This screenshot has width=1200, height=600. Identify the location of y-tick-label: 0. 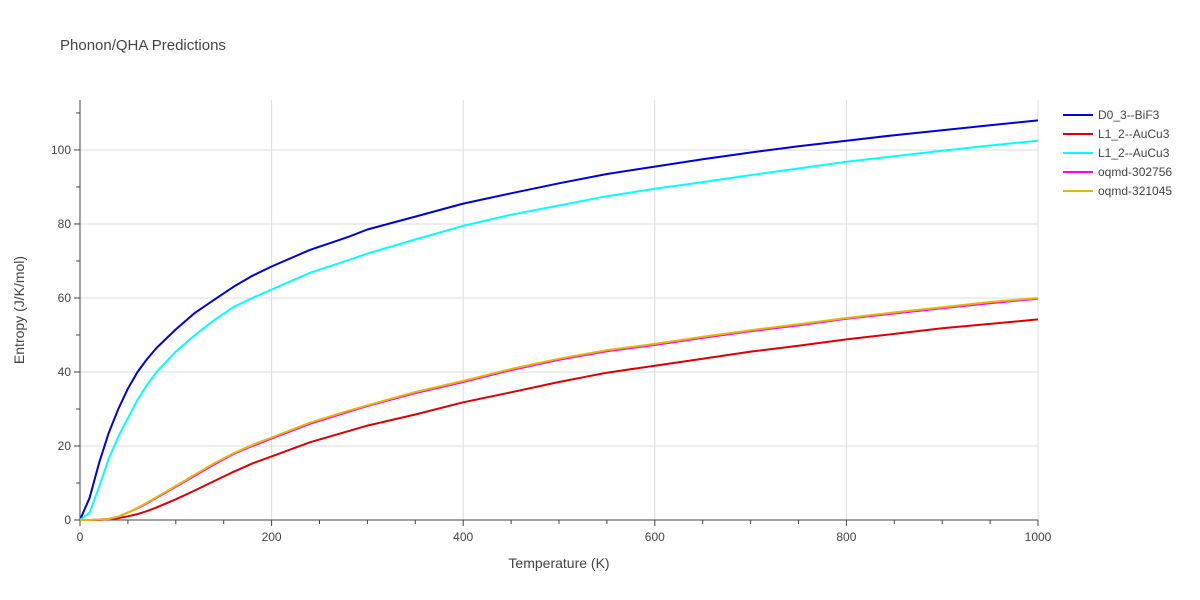
(67, 520).